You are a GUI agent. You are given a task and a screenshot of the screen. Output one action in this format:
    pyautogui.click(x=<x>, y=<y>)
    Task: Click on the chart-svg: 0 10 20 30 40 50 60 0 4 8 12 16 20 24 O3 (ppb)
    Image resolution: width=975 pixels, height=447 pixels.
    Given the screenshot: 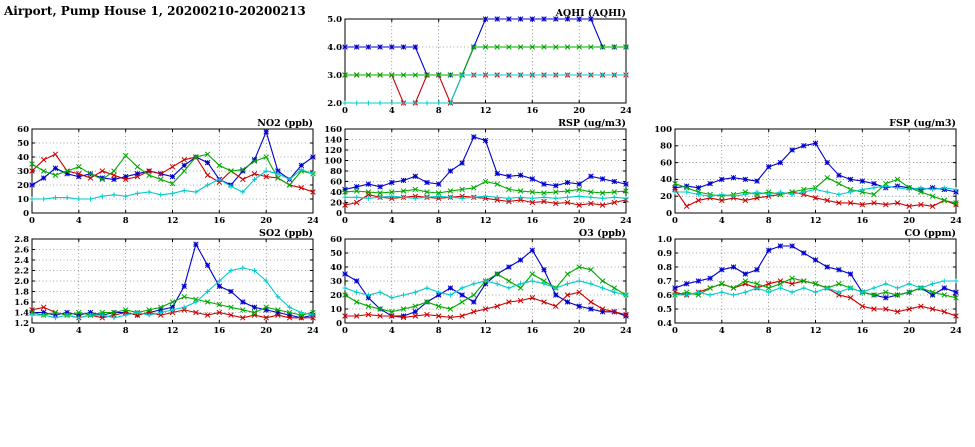 What is the action you would take?
    pyautogui.click(x=481, y=282)
    